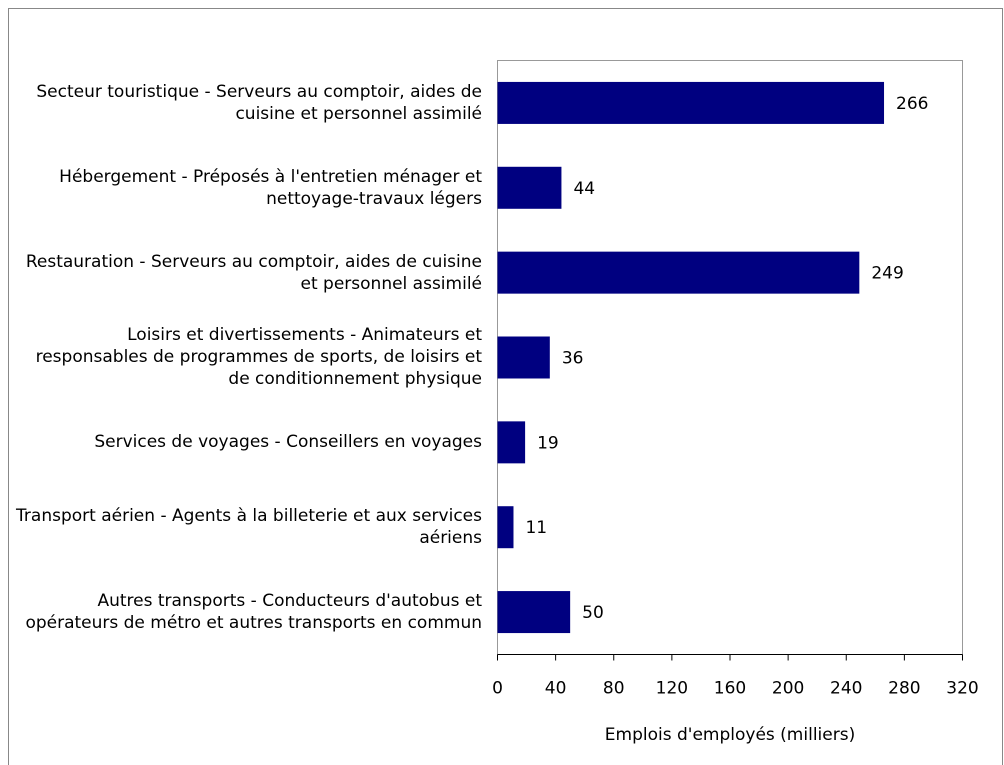 This screenshot has height=765, width=1004. Describe the element at coordinates (584, 189) in the screenshot. I see `data-label: 44` at that location.